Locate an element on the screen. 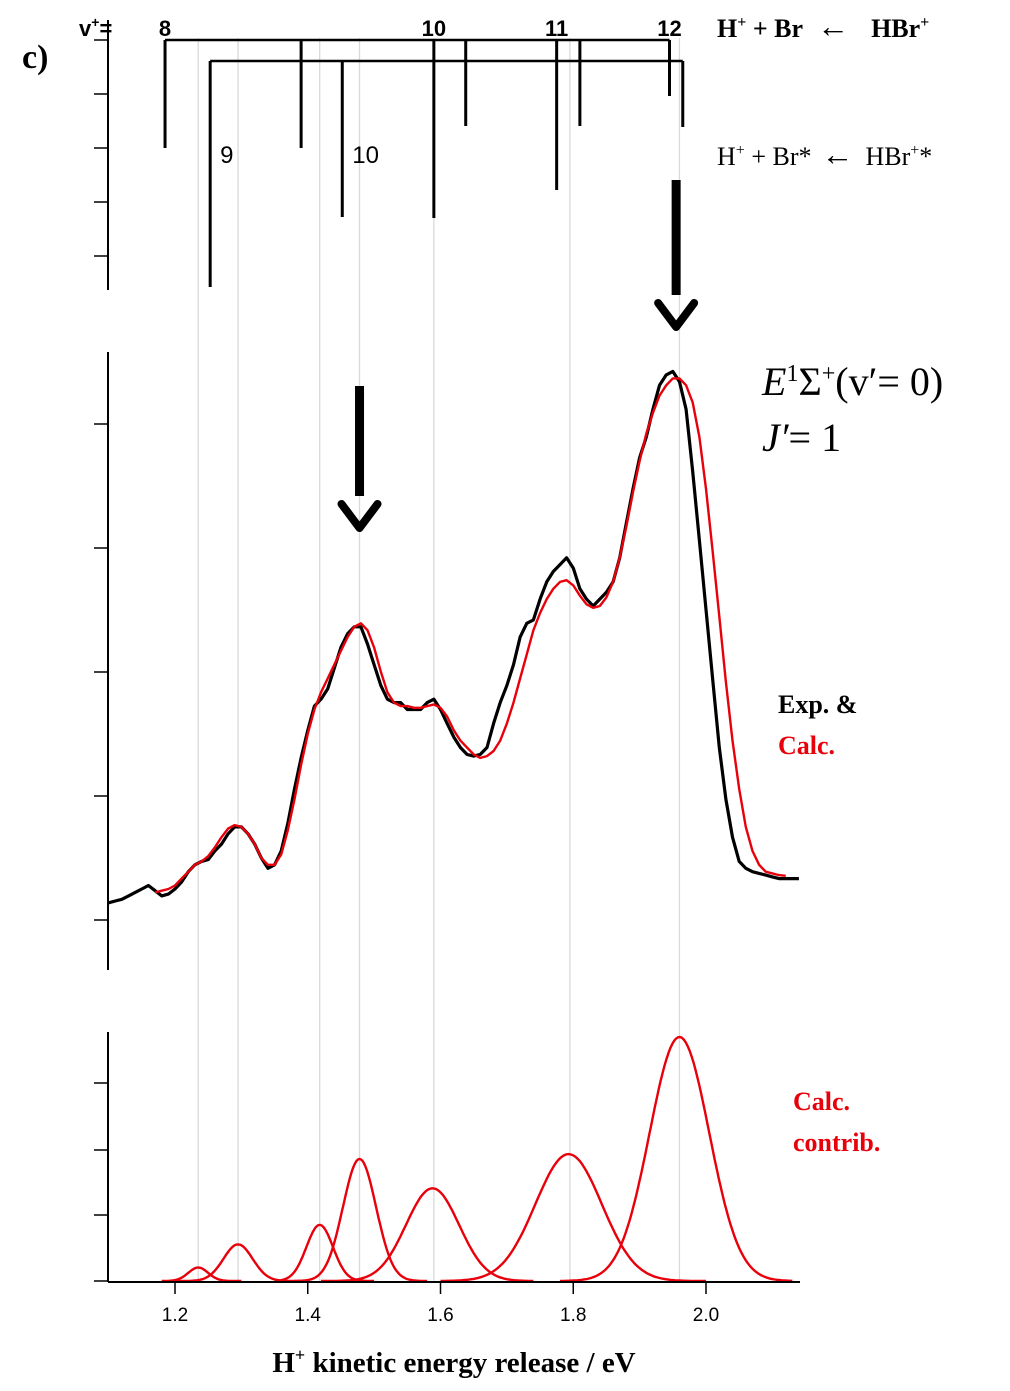  x-tick-label-3: 1.8 is located at coordinates (573, 1315).